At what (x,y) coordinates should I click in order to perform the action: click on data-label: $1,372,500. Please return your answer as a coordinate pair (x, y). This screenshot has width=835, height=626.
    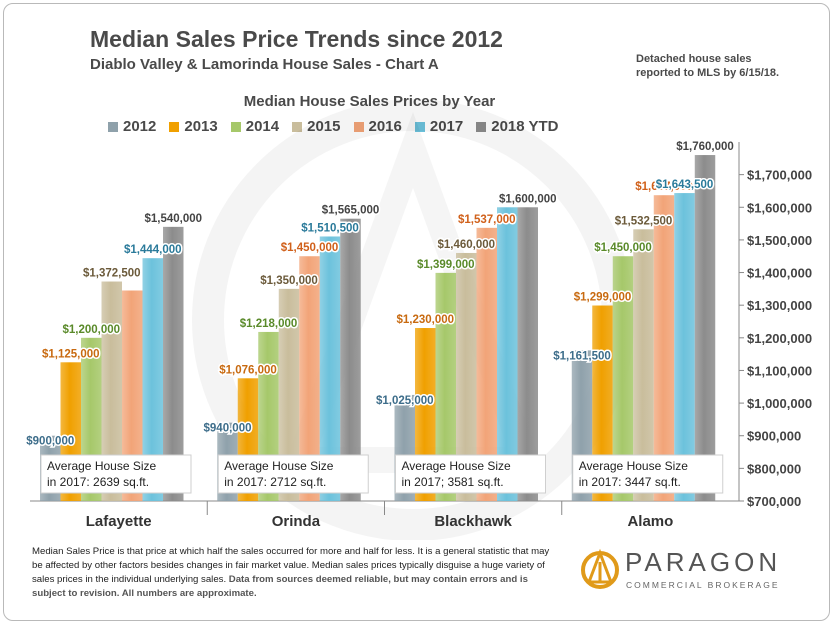
    Looking at the image, I should click on (112, 274).